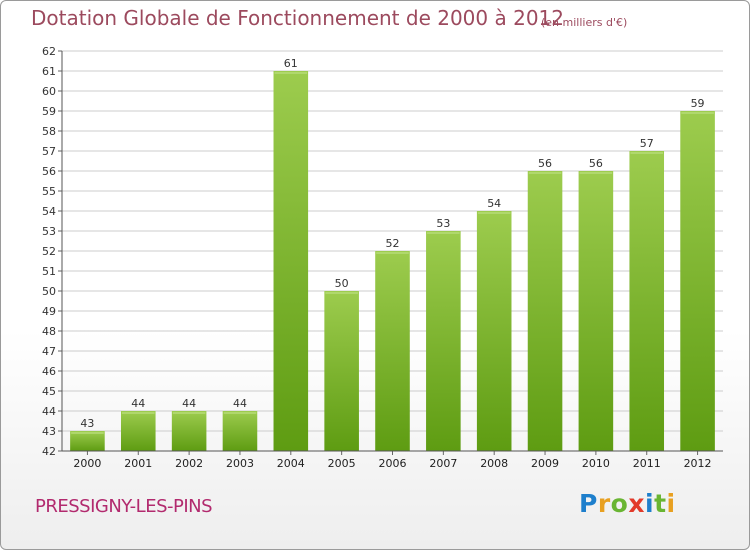  What do you see at coordinates (49, 391) in the screenshot?
I see `y-tick-label: 45` at bounding box center [49, 391].